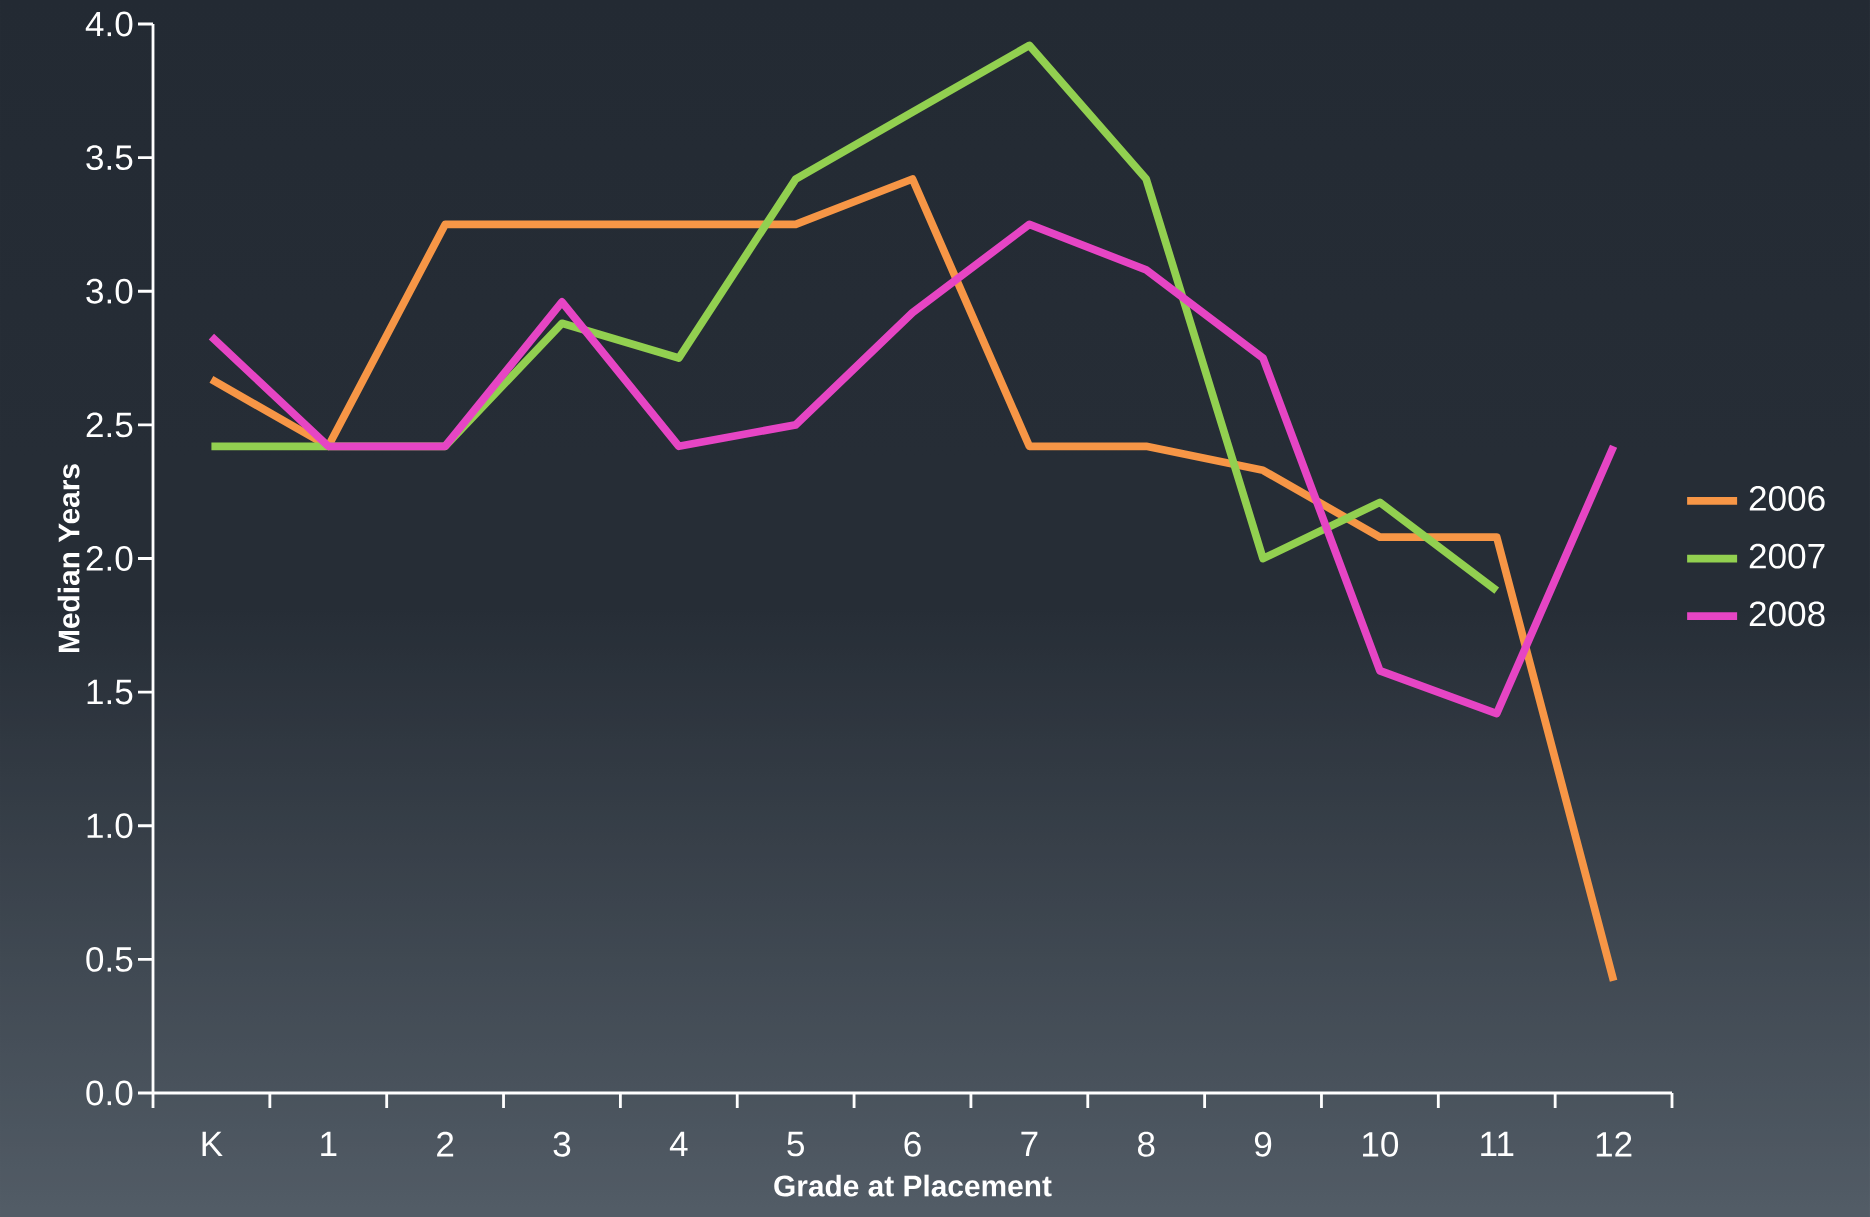 Image resolution: width=1870 pixels, height=1217 pixels. What do you see at coordinates (445, 1144) in the screenshot?
I see `x-tick-label: 2` at bounding box center [445, 1144].